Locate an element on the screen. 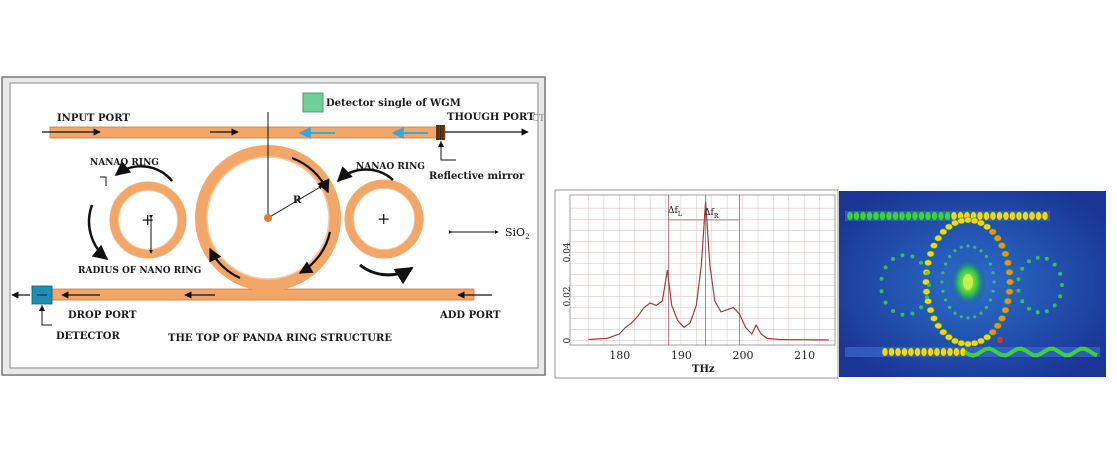 The image size is (1117, 458). detector-wgm-label: Detector single of WGM is located at coordinates (393, 103).